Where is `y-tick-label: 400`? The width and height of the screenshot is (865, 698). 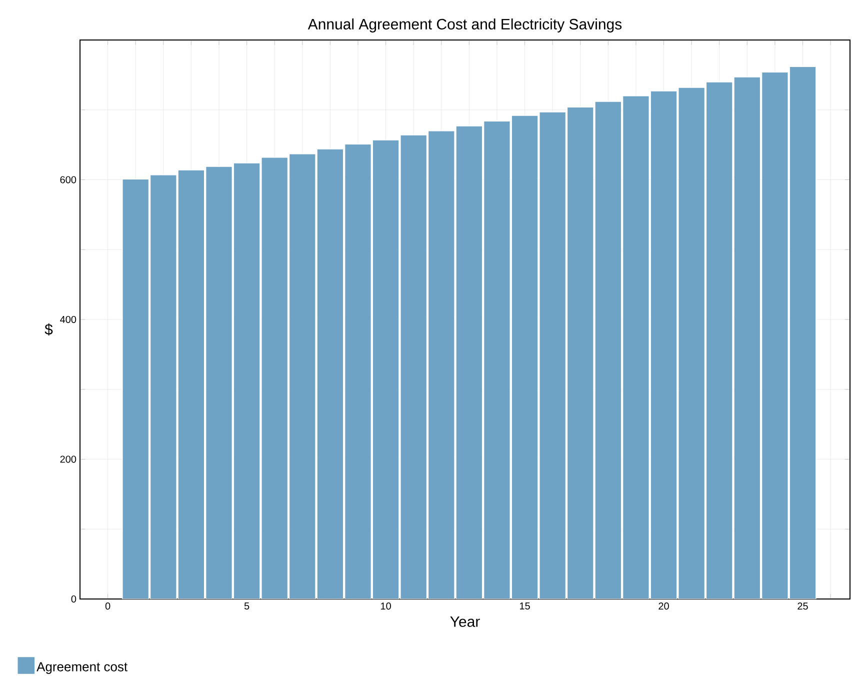 y-tick-label: 400 is located at coordinates (68, 320).